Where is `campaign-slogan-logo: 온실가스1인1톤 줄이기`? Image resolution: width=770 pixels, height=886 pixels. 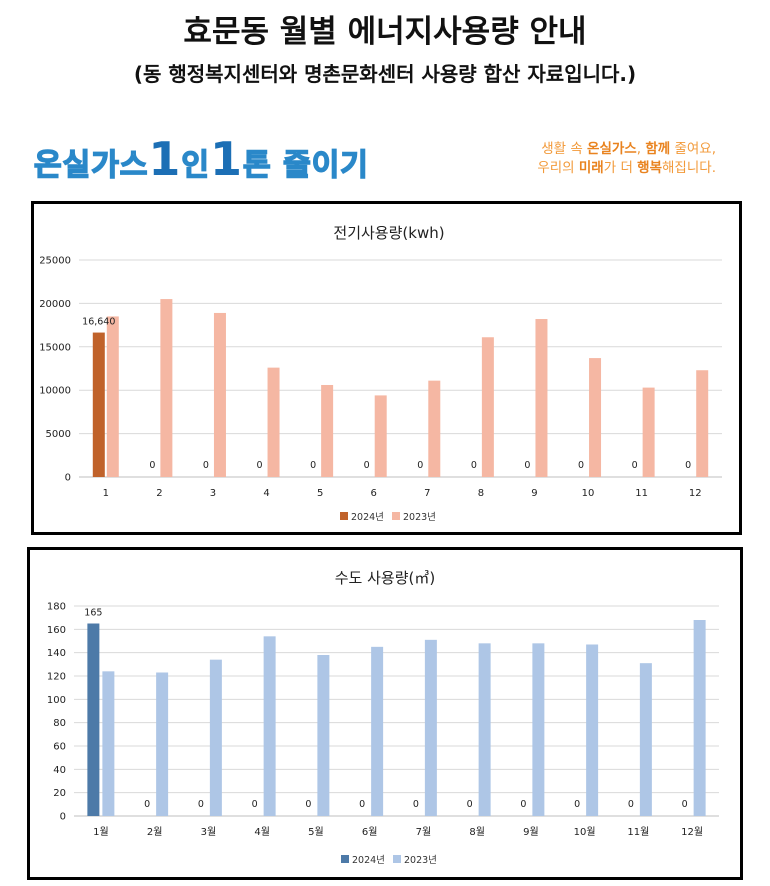 campaign-slogan-logo: 온실가스1인1톤 줄이기 is located at coordinates (201, 159).